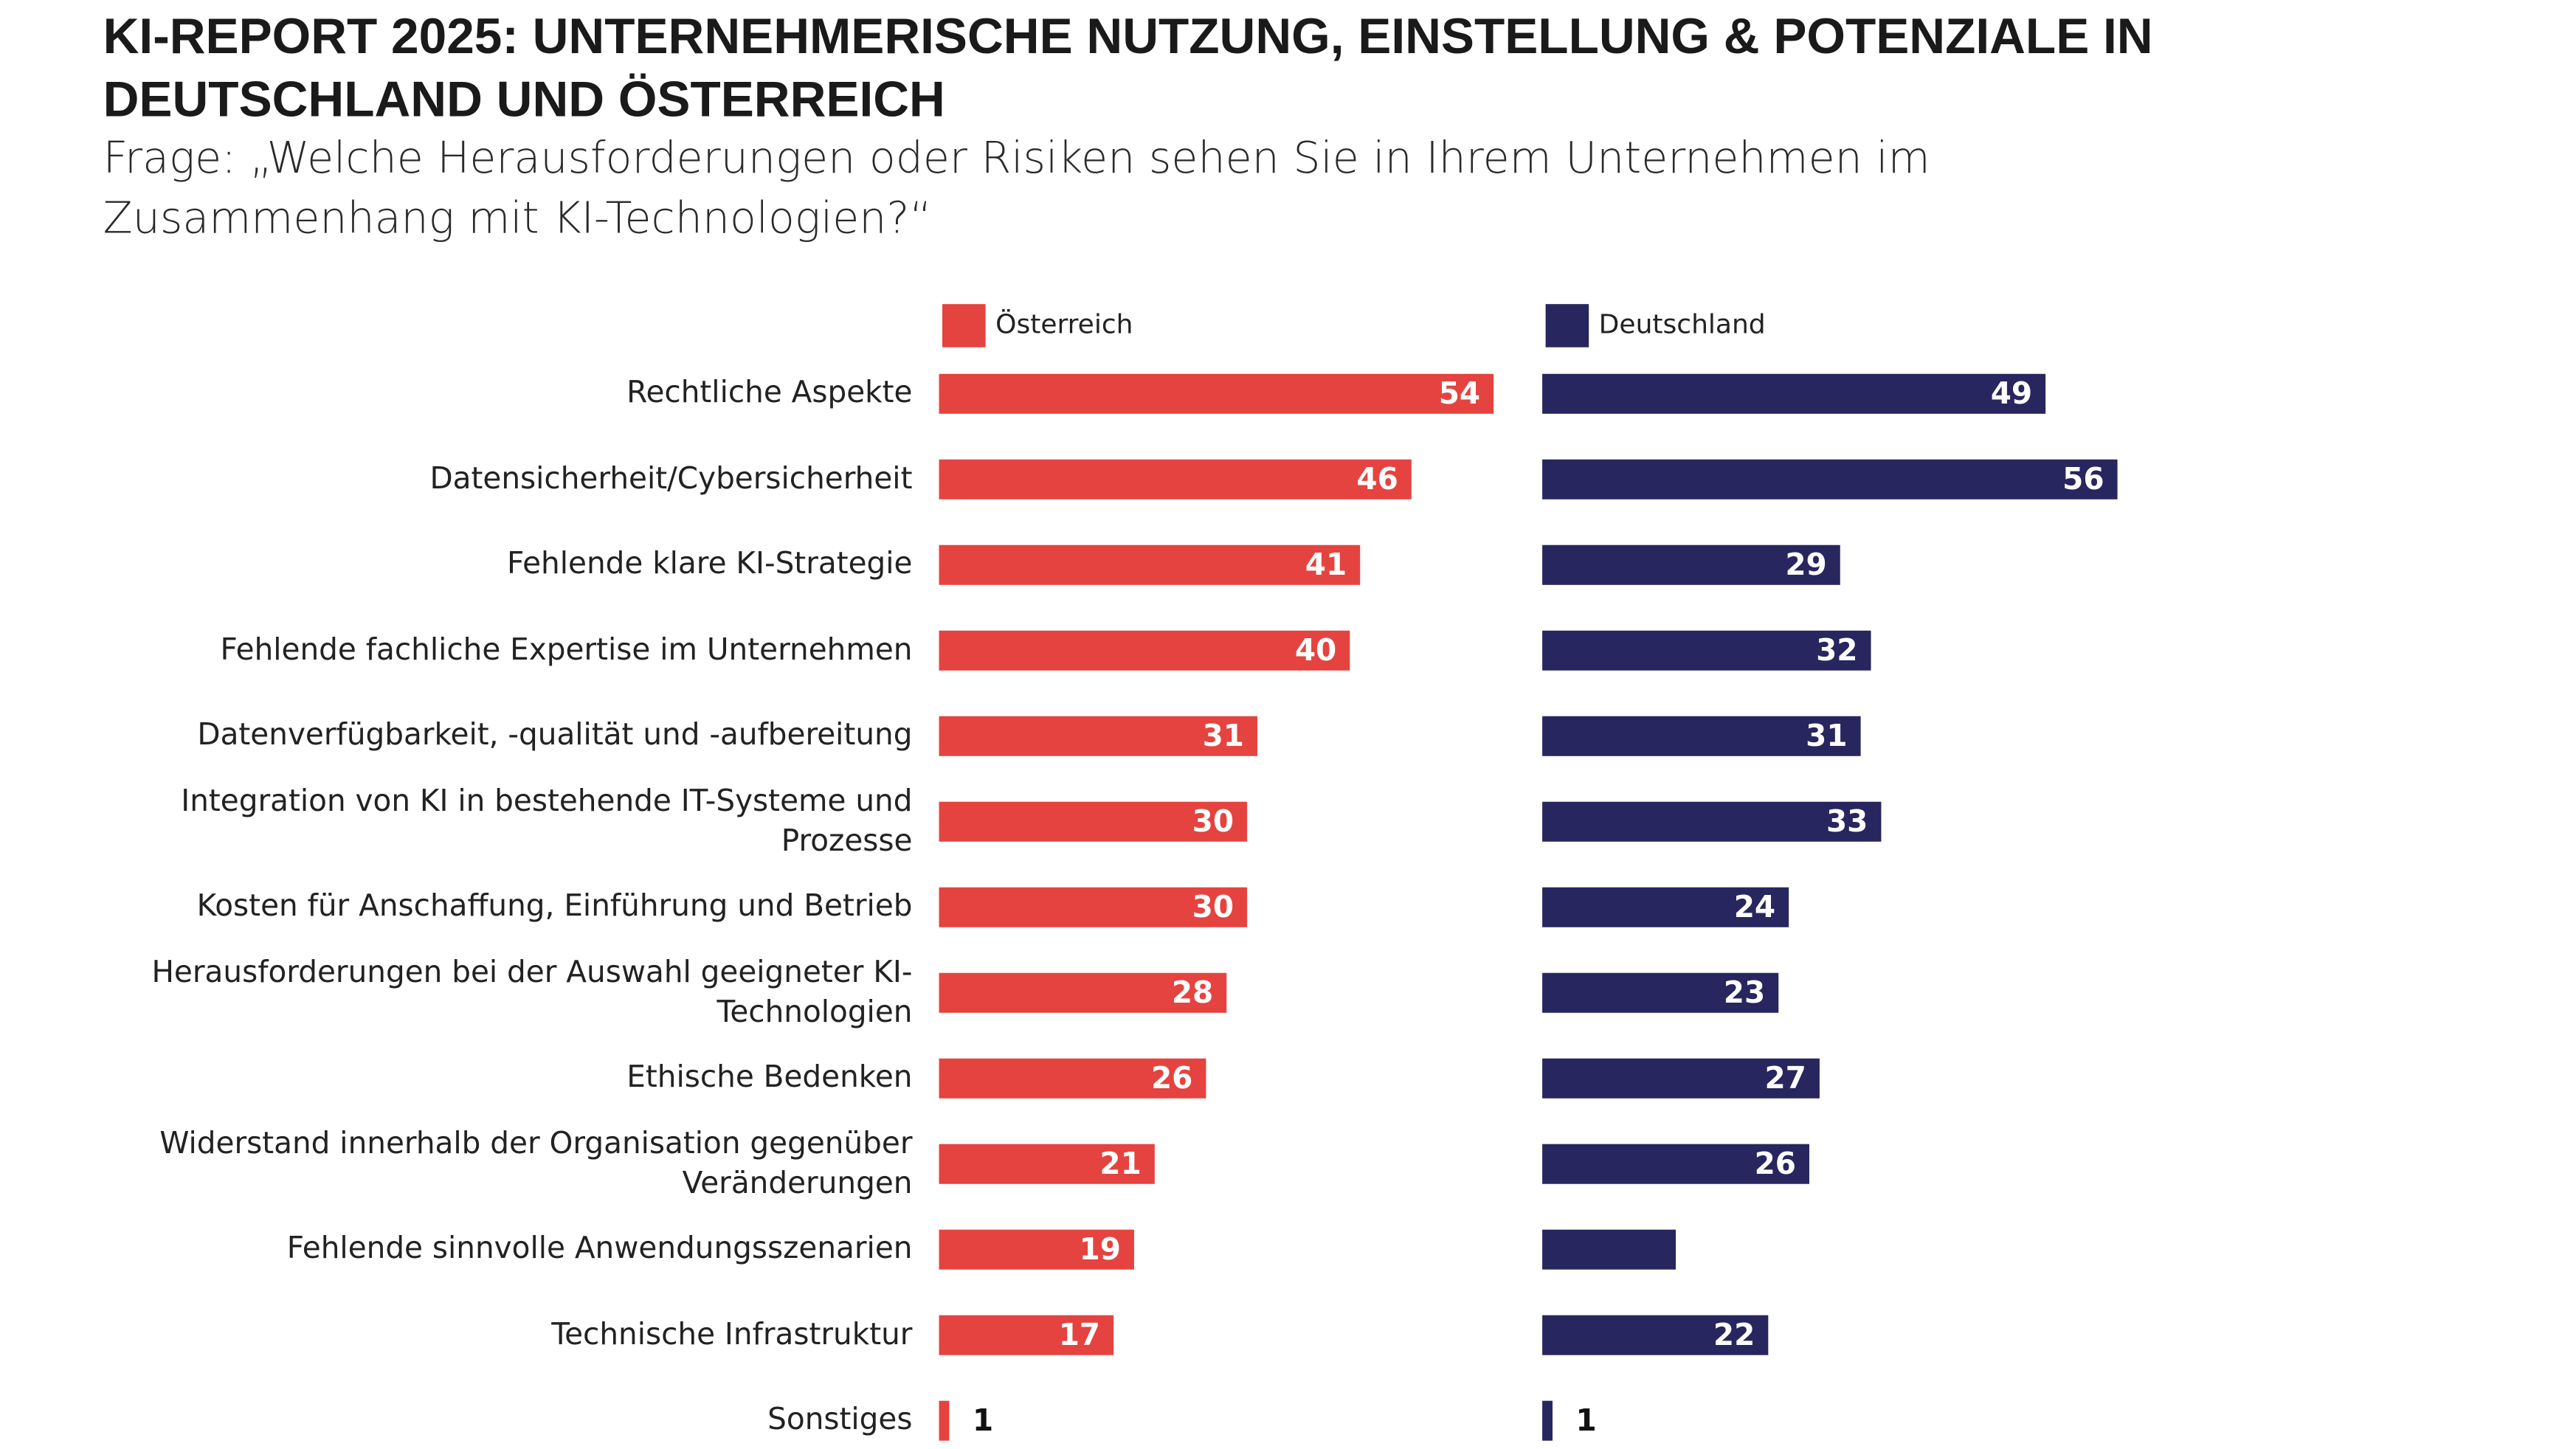 This screenshot has height=1449, width=2576. Describe the element at coordinates (770, 394) in the screenshot. I see `category-label: Rechtliche Aspekte` at that location.